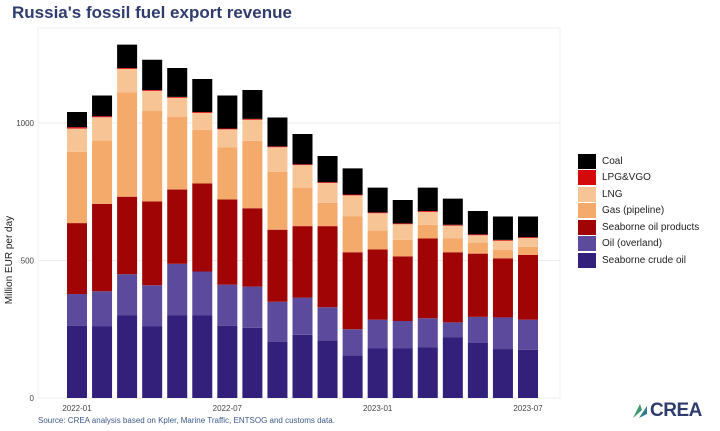 This screenshot has width=720, height=431. I want to click on legend-label: Seaborne oil products, so click(651, 227).